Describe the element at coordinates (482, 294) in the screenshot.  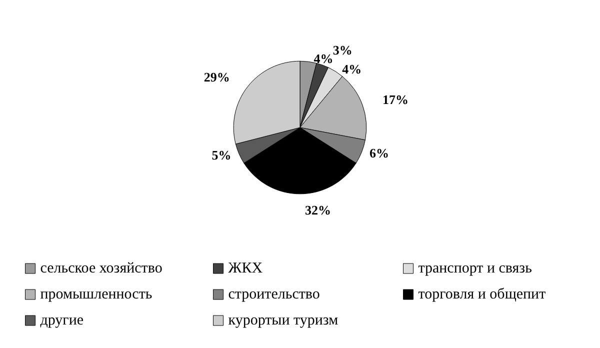
I see `legend-label: торговля и общепит` at that location.